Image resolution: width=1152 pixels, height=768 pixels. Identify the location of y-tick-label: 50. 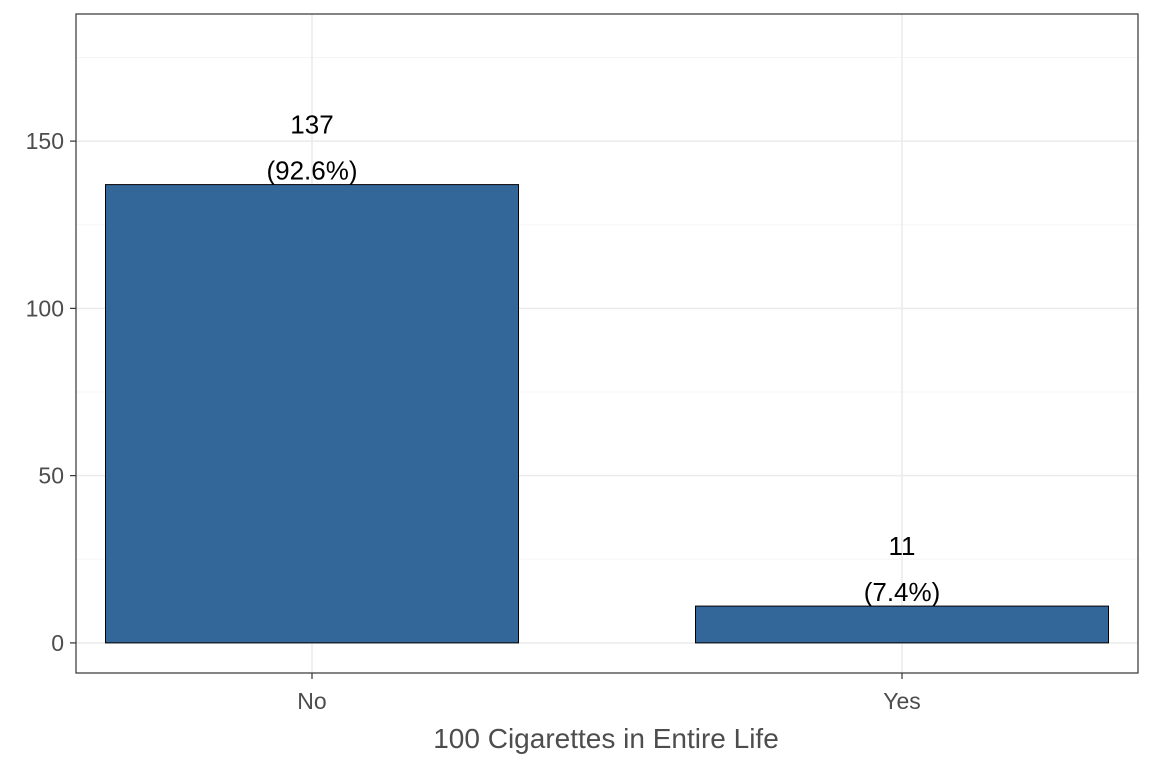
(51, 476).